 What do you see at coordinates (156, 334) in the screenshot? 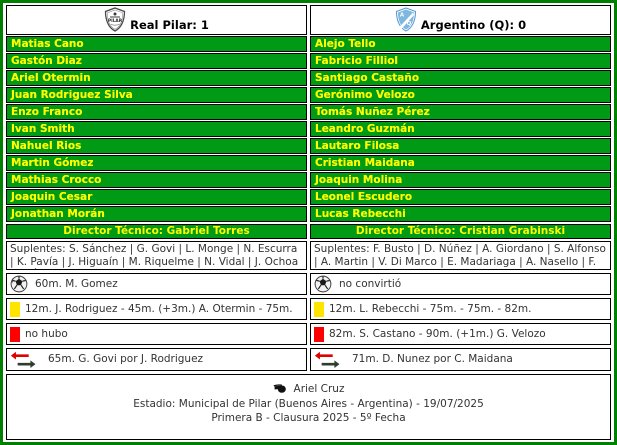
I see `home-red-cards-row: no hubo` at bounding box center [156, 334].